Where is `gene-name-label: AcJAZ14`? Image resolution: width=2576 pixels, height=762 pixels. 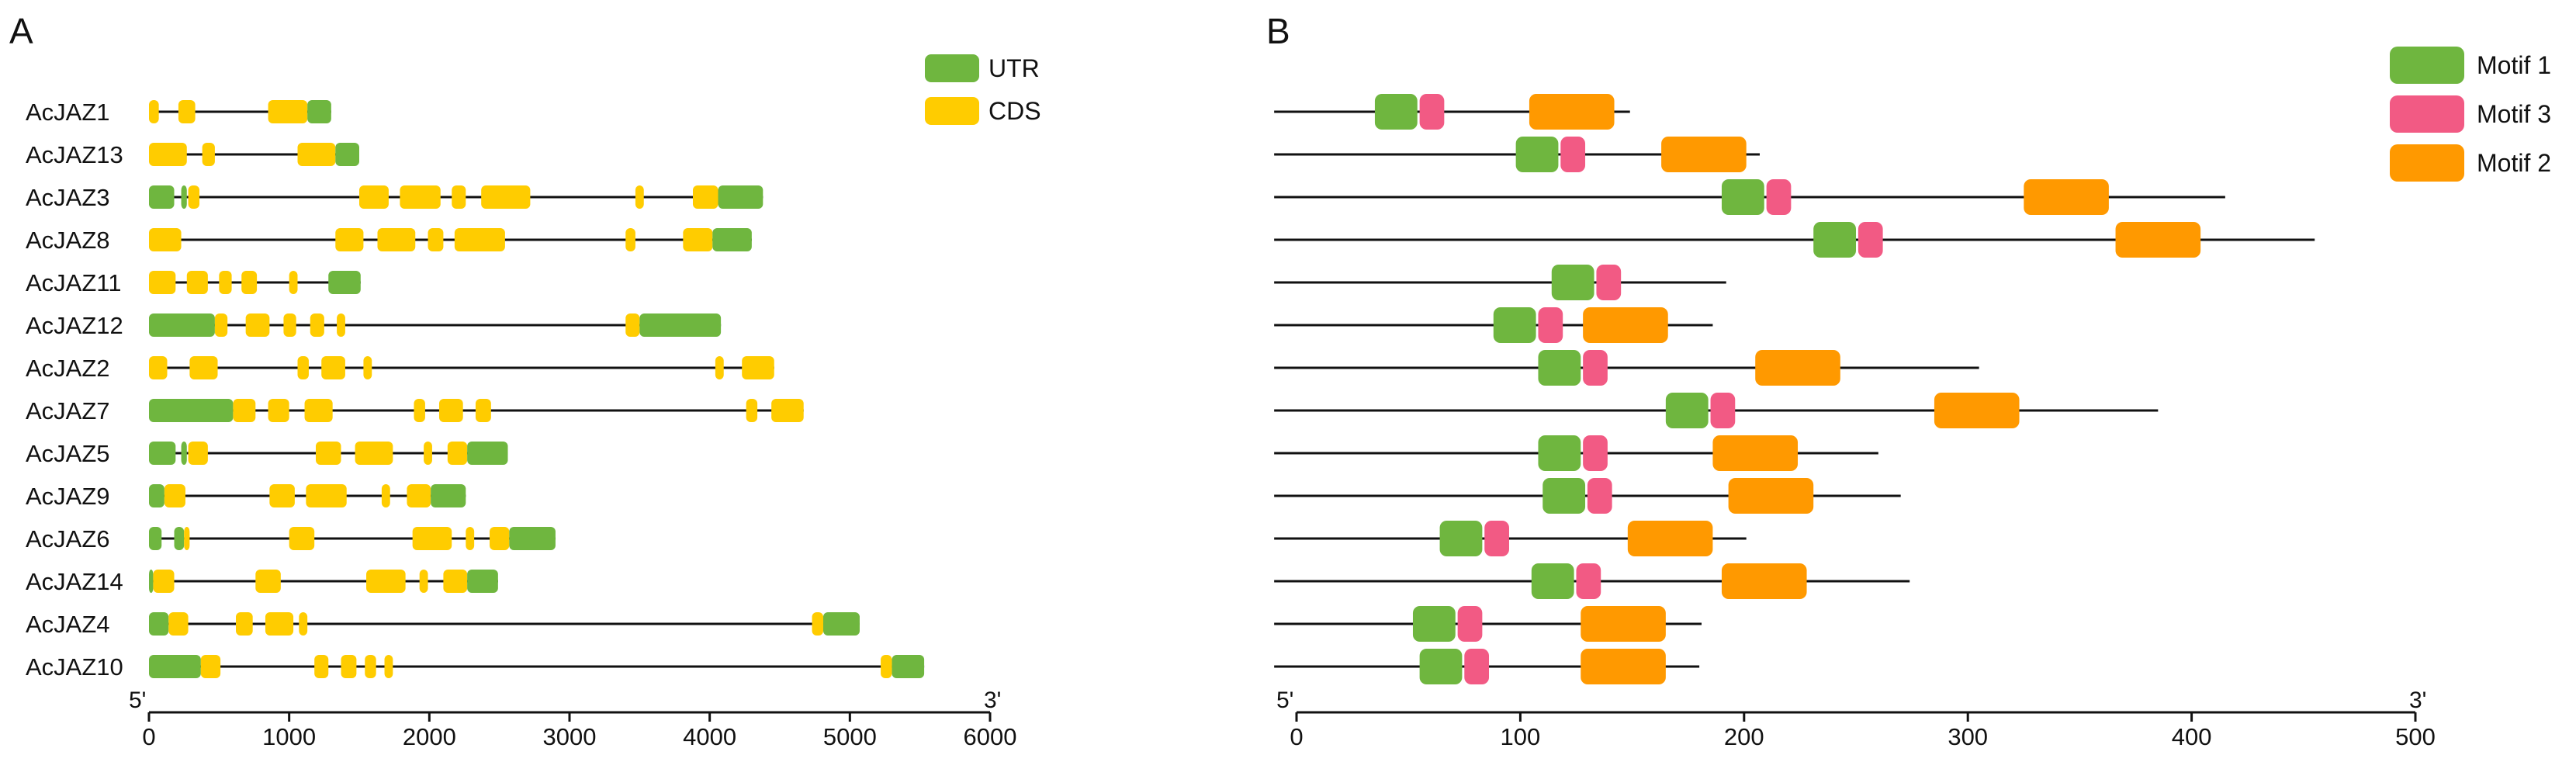 gene-name-label: AcJAZ14 is located at coordinates (74, 581).